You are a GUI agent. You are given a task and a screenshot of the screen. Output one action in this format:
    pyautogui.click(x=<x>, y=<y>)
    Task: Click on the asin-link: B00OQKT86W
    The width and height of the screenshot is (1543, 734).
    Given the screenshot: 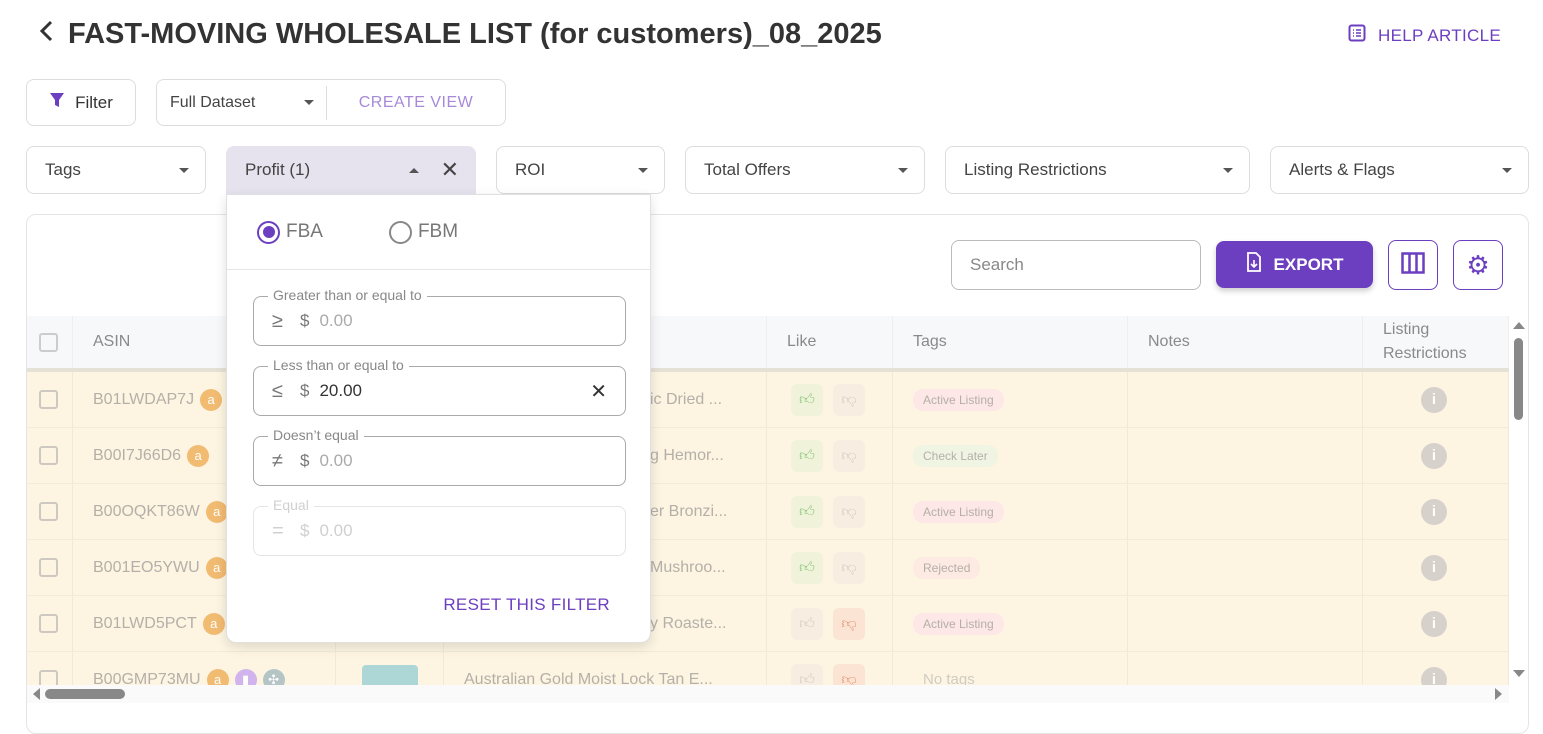 What is the action you would take?
    pyautogui.click(x=146, y=511)
    